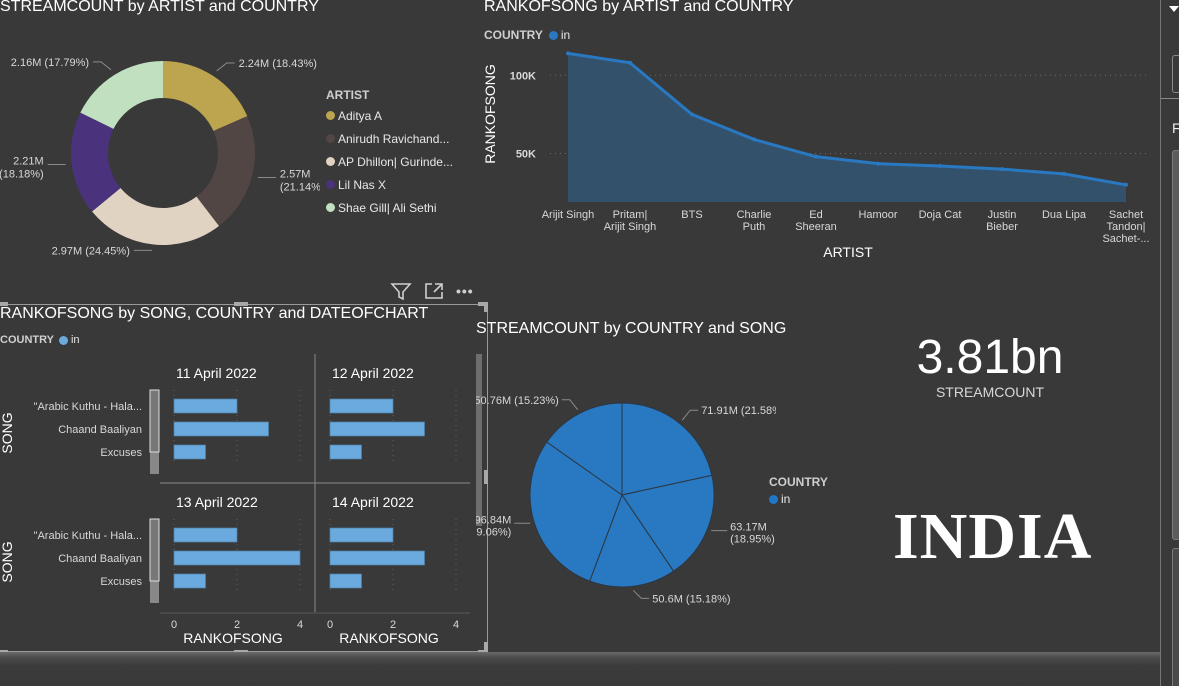 The width and height of the screenshot is (1179, 686). Describe the element at coordinates (465, 291) in the screenshot. I see `more-options-icon: •••` at that location.